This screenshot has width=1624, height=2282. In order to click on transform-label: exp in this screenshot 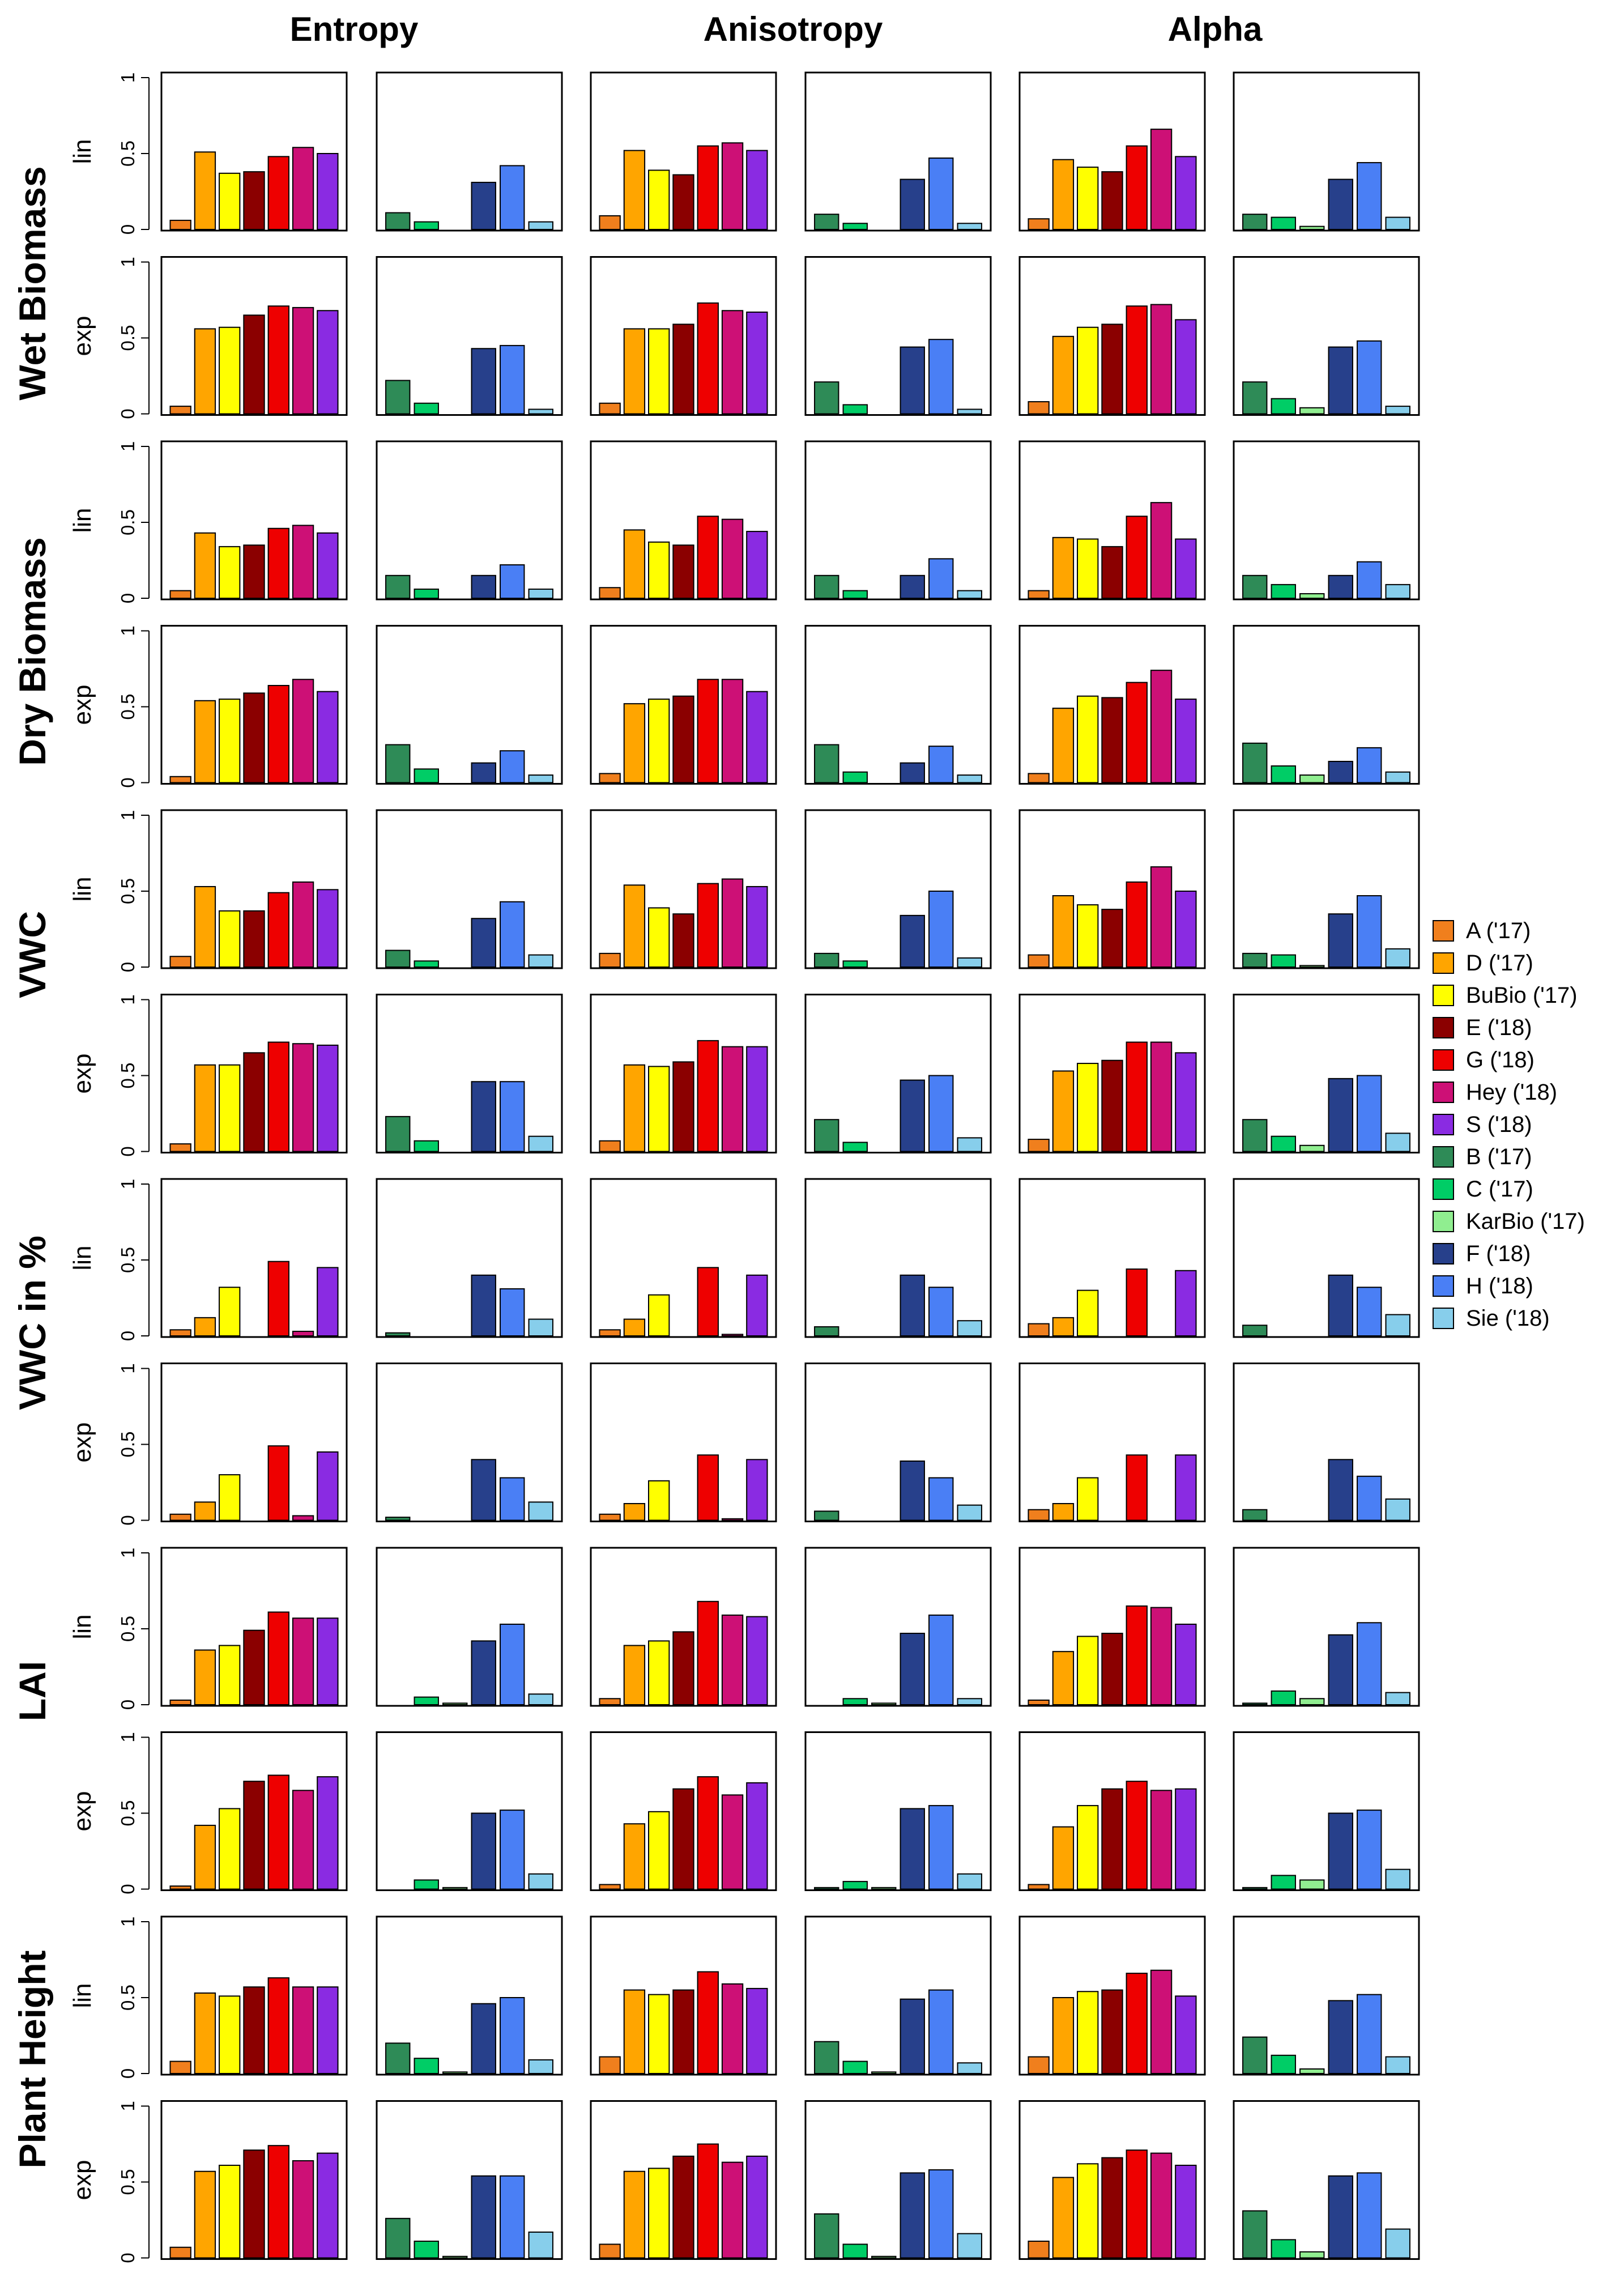, I will do `click(83, 336)`.